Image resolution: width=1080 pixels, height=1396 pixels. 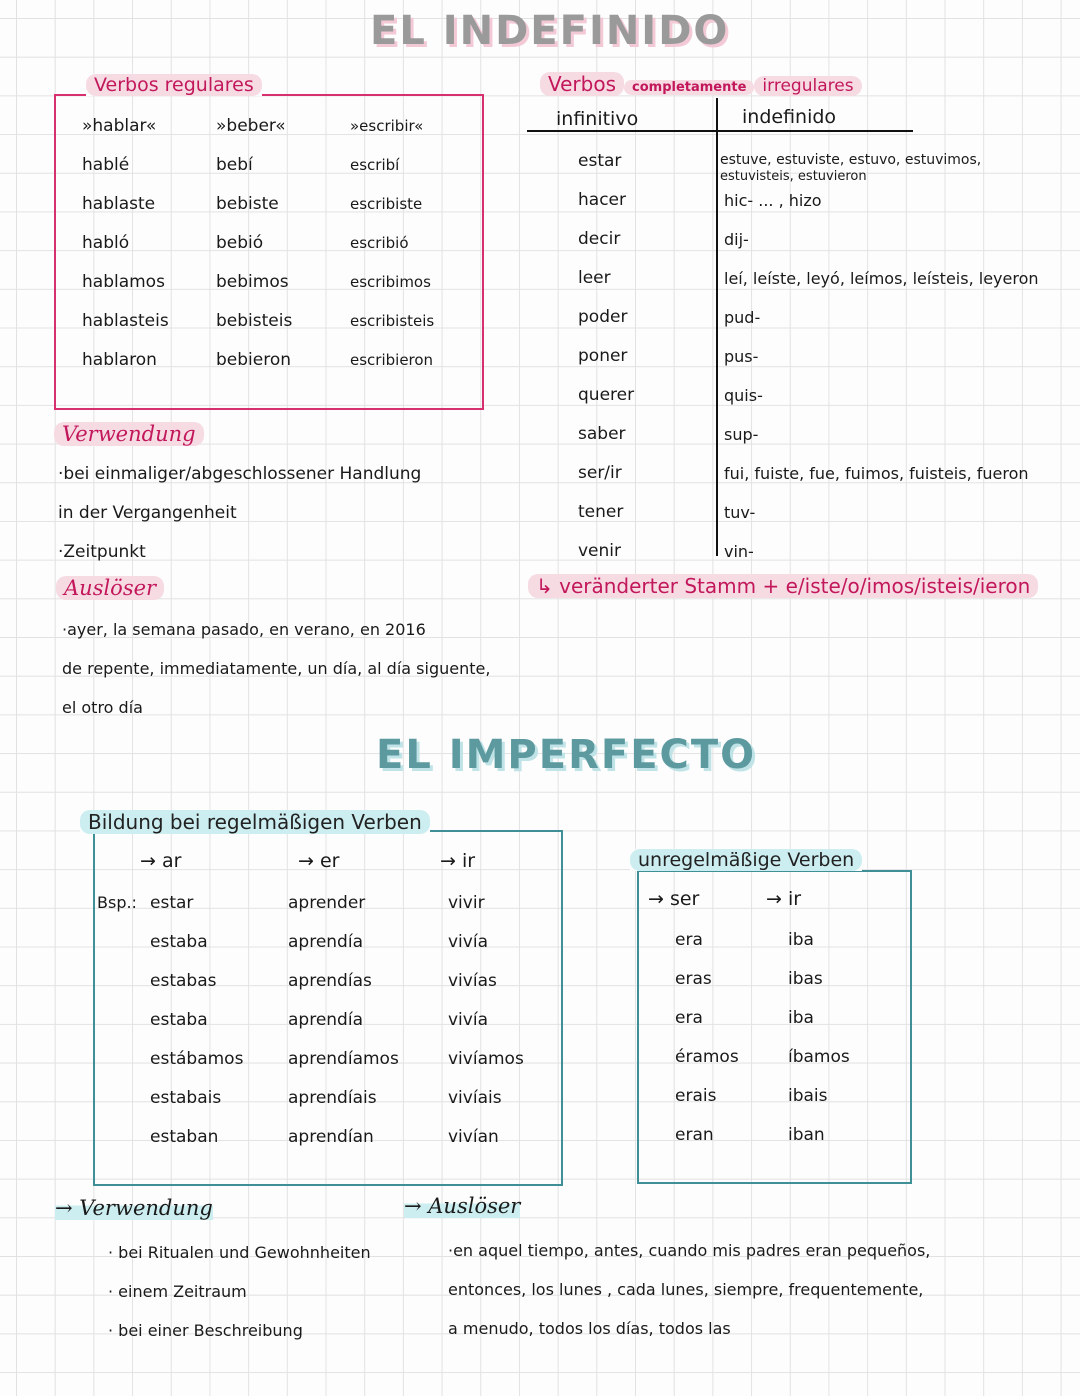 I want to click on example-label: Bsp.:, so click(x=117, y=902).